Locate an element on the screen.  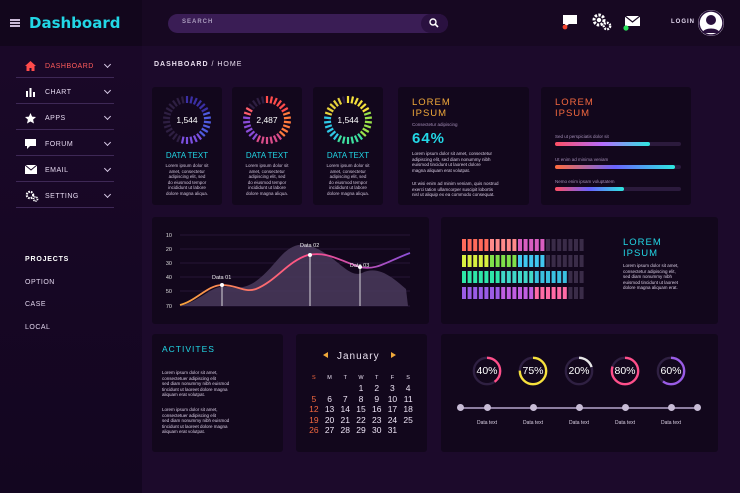
progress-label: Ut enim ad minima veniam is located at coordinates (582, 159).